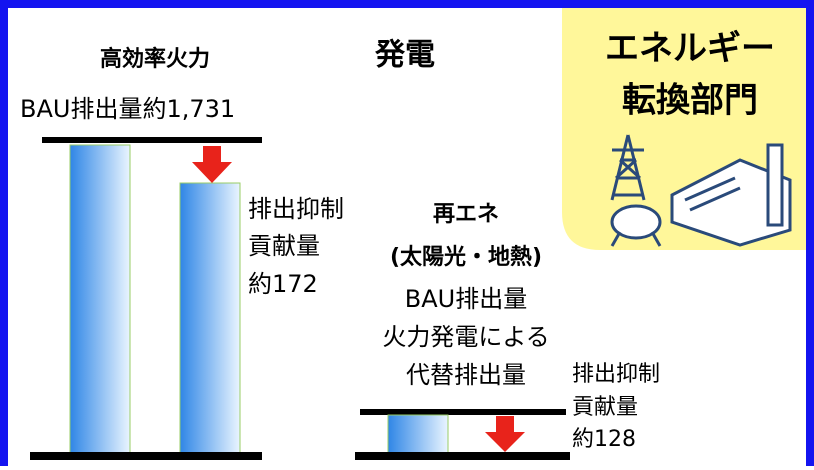  I want to click on renewable-bau: 代替排出量, so click(466, 375).